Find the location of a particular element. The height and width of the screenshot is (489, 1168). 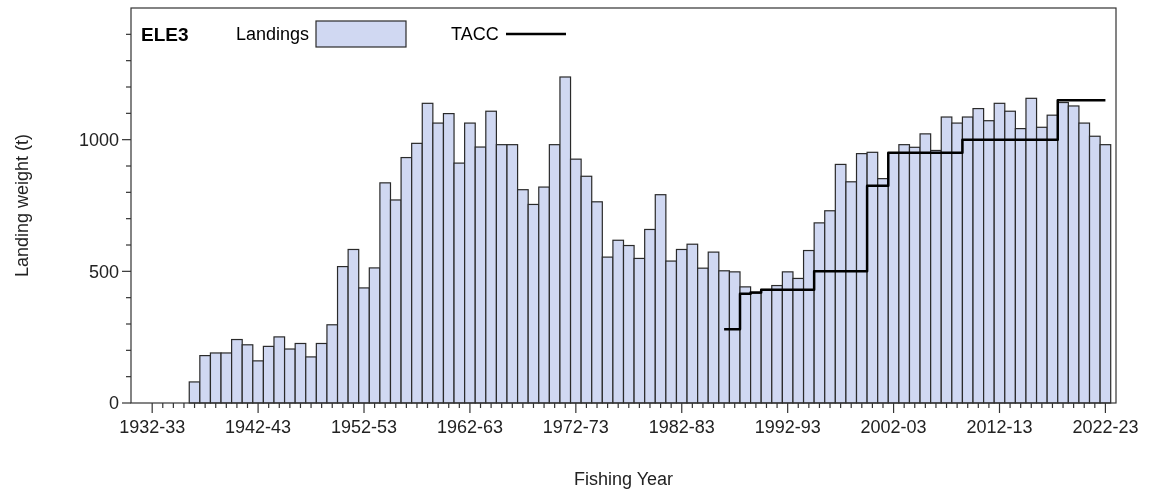

text: ELE3 is located at coordinates (165, 34).